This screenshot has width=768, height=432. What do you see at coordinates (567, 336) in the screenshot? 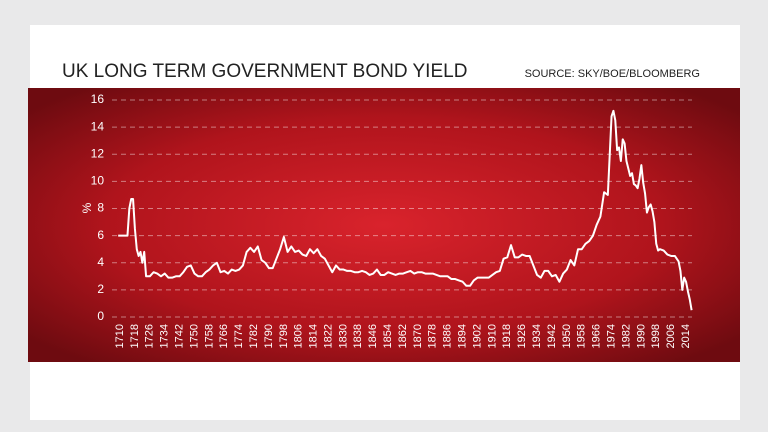
I see `x-tick-label: 1950` at bounding box center [567, 336].